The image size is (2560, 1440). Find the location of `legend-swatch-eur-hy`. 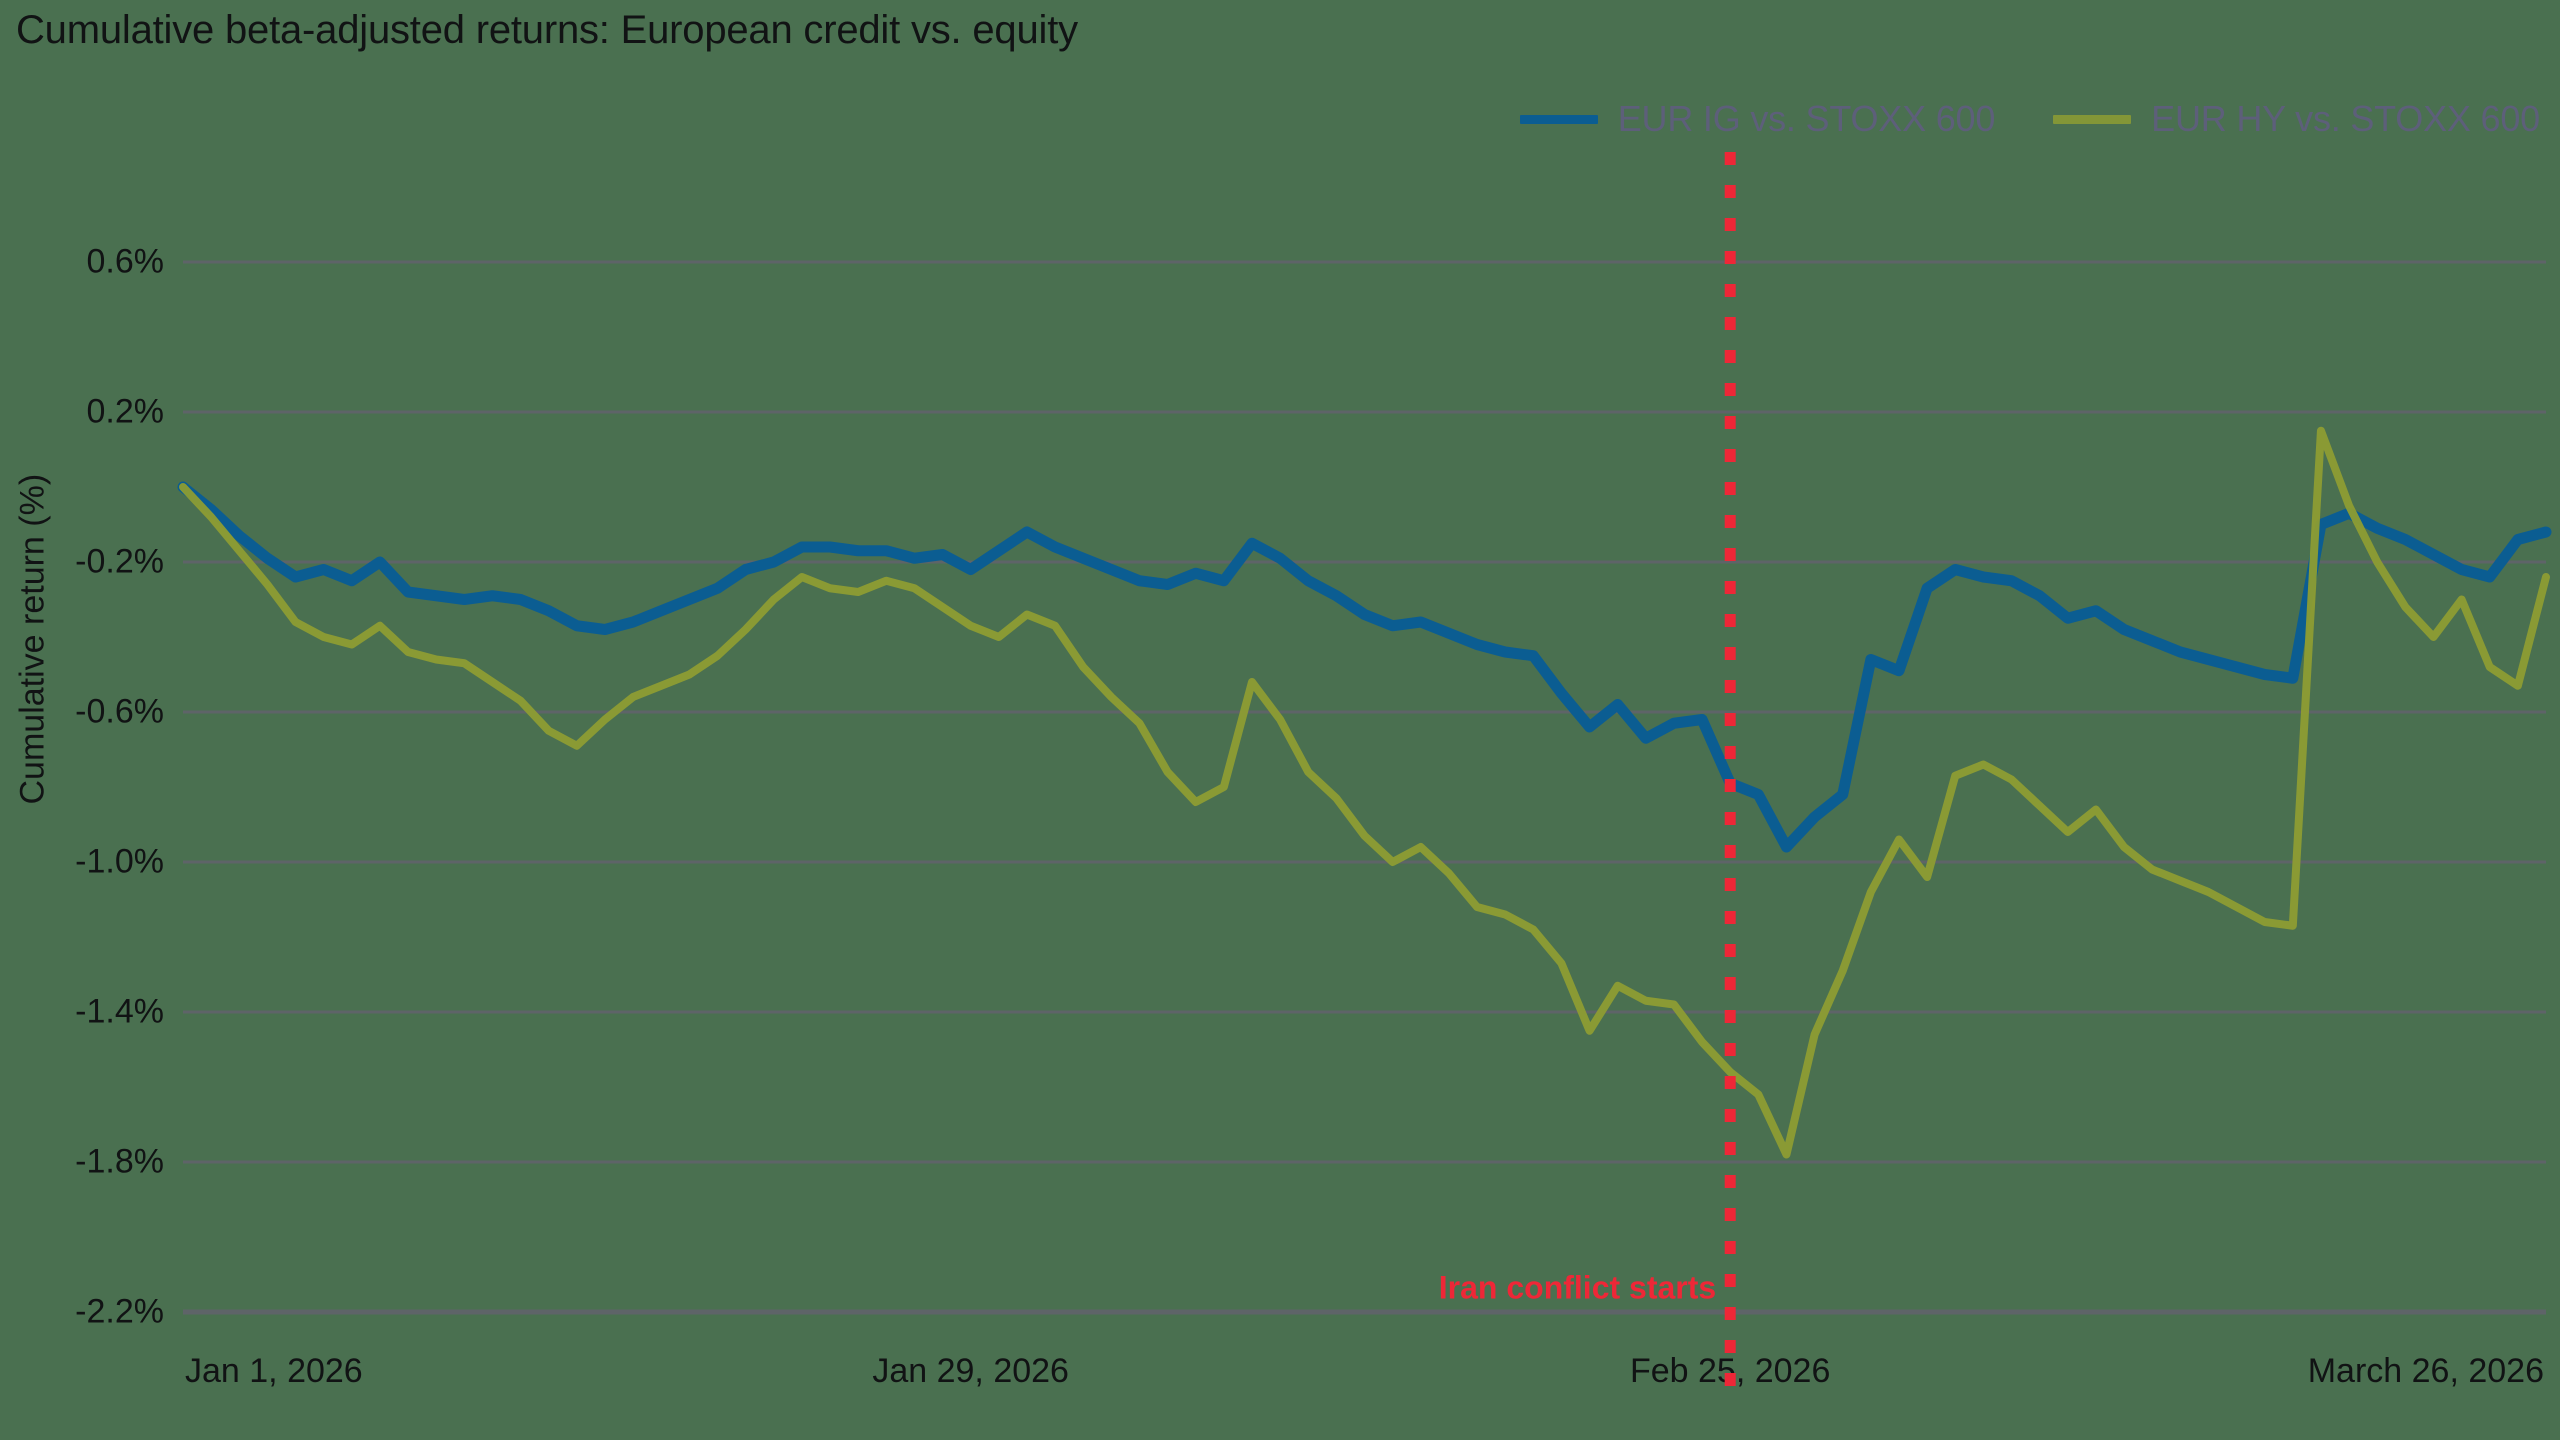

legend-swatch-eur-hy is located at coordinates (2092, 119).